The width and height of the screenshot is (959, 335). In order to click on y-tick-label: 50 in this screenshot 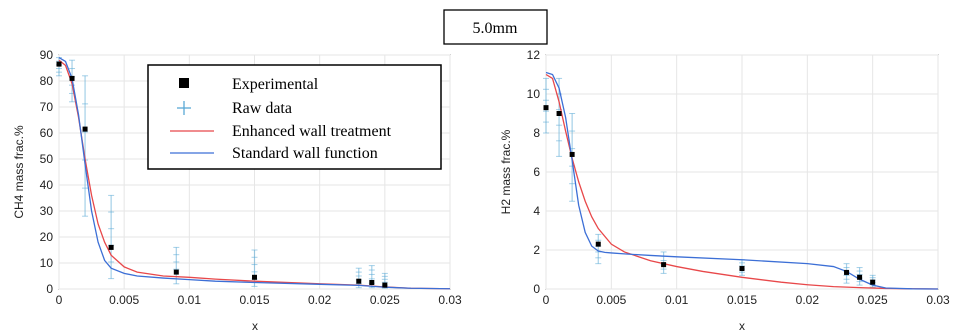, I will do `click(47, 159)`.